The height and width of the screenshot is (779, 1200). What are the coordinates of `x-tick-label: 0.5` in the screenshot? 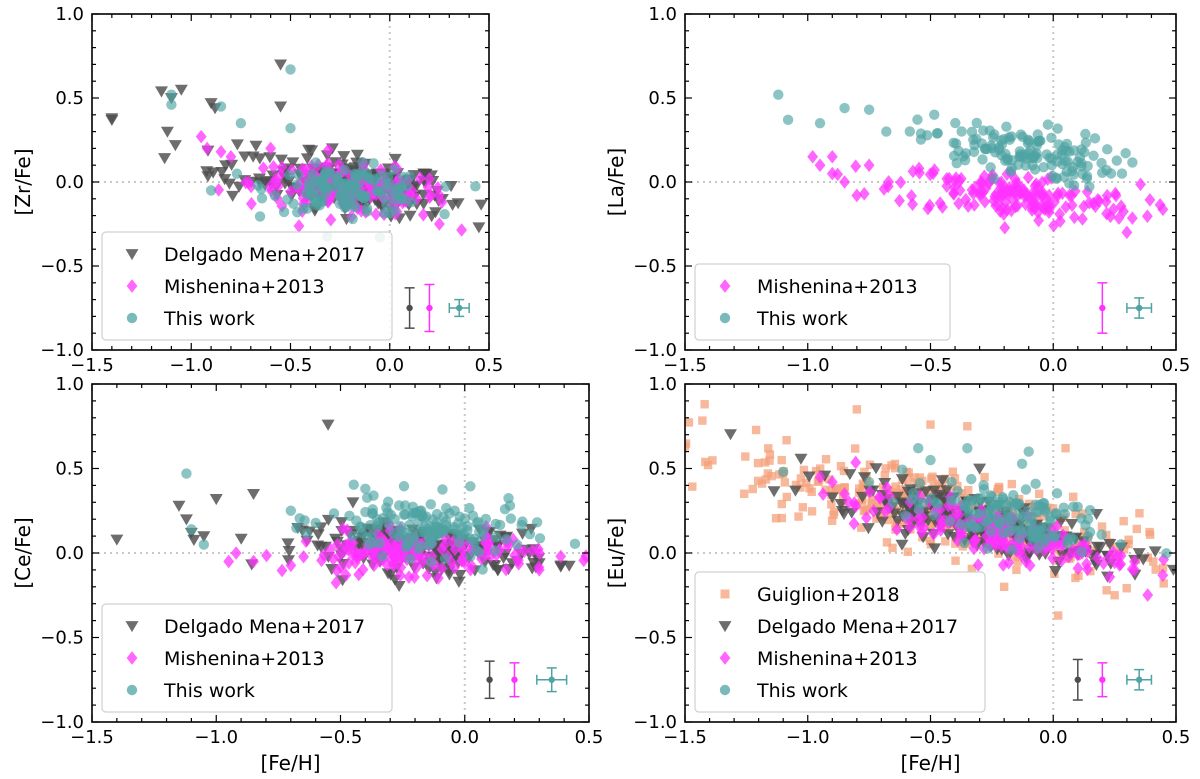 It's located at (489, 365).